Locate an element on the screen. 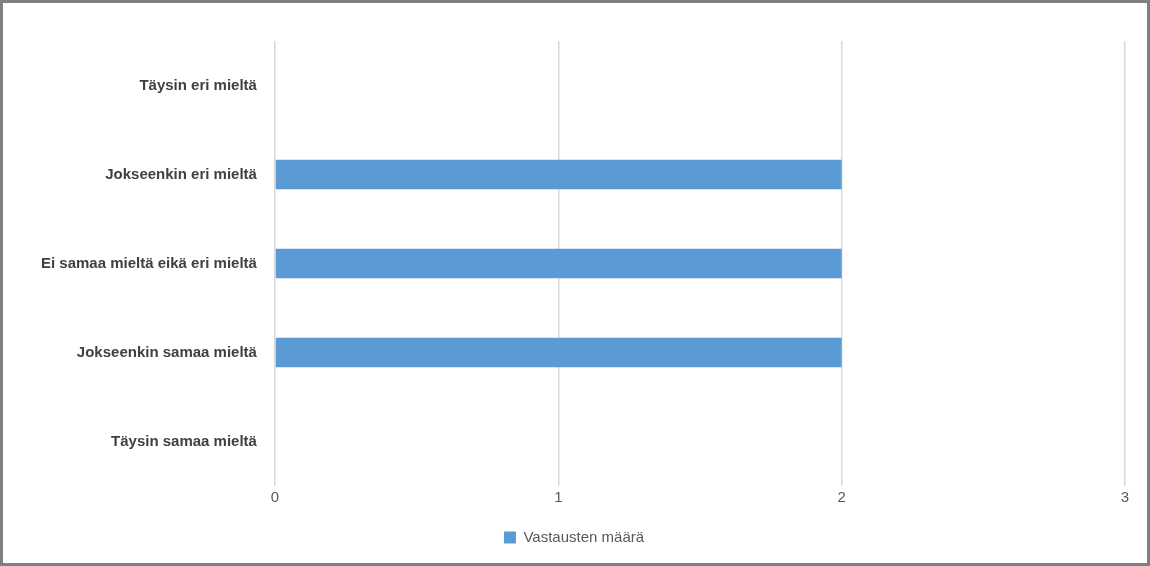 The width and height of the screenshot is (1150, 566). y-tick-label: Täysin eri mieltä is located at coordinates (198, 84).